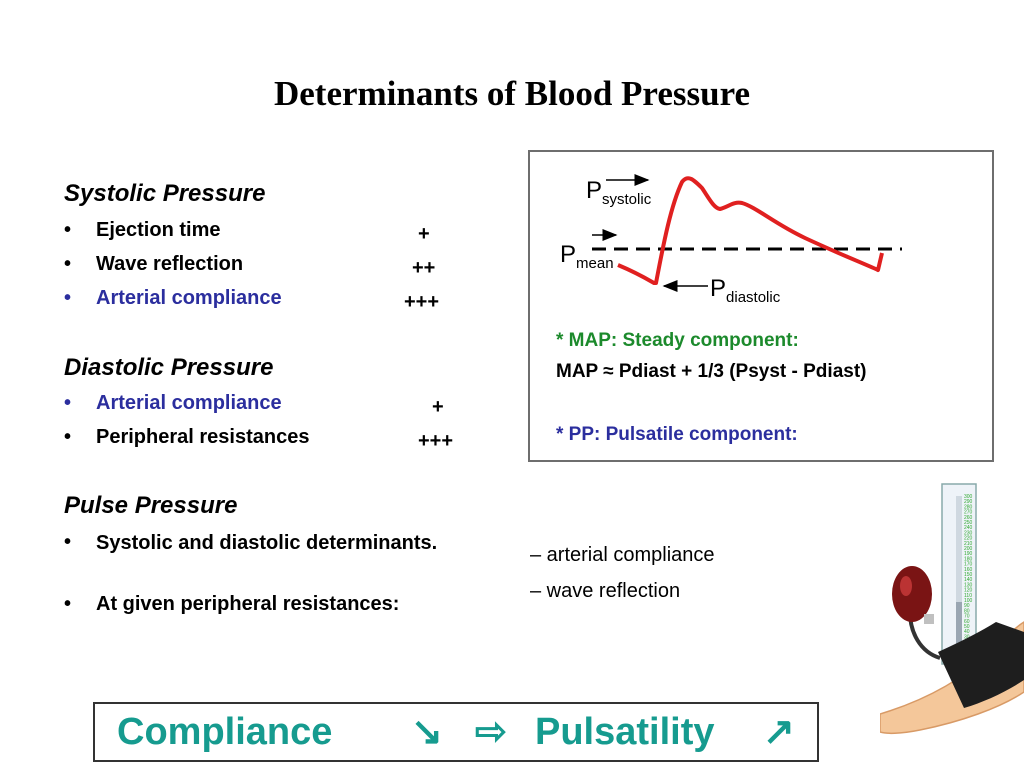 Image resolution: width=1024 pixels, height=768 pixels. I want to click on gauge-tick-label: 150, so click(968, 575).